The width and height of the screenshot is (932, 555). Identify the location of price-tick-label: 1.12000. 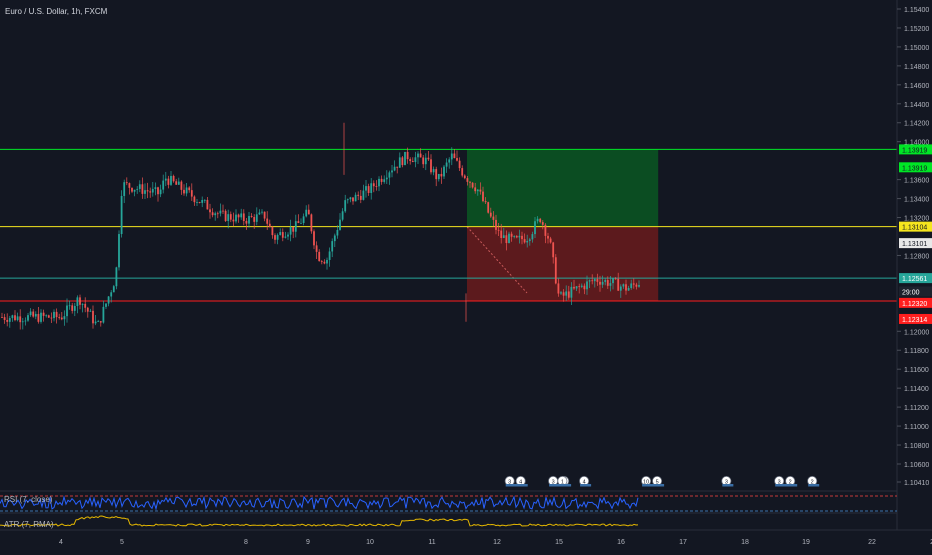
(916, 332).